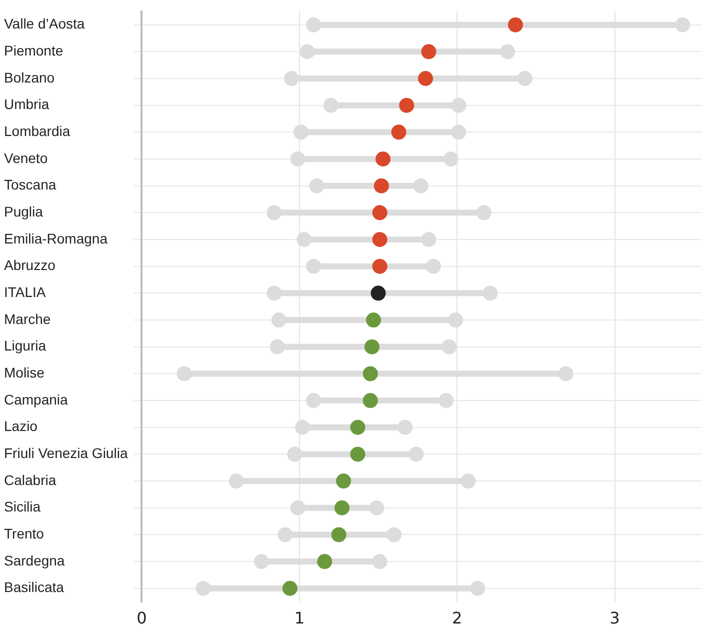 The height and width of the screenshot is (641, 709). Describe the element at coordinates (22, 506) in the screenshot. I see `y-tick-label: Sicilia` at that location.